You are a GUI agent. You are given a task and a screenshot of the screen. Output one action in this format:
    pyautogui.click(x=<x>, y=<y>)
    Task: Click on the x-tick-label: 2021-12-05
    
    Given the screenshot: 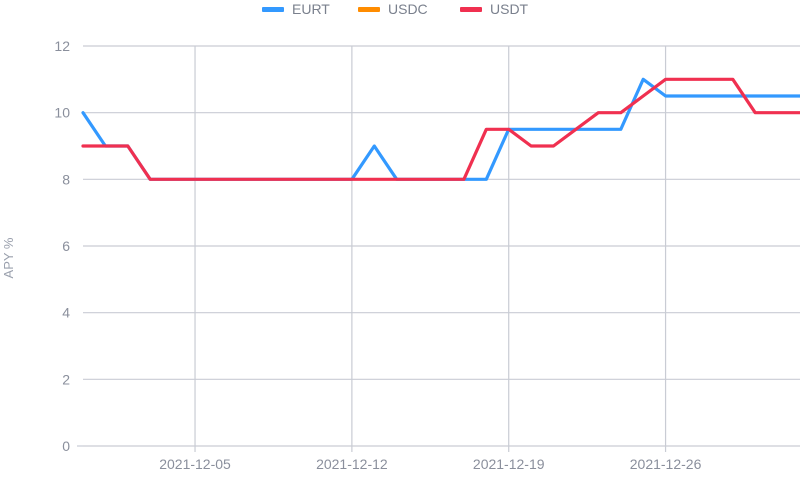 What is the action you would take?
    pyautogui.click(x=195, y=464)
    